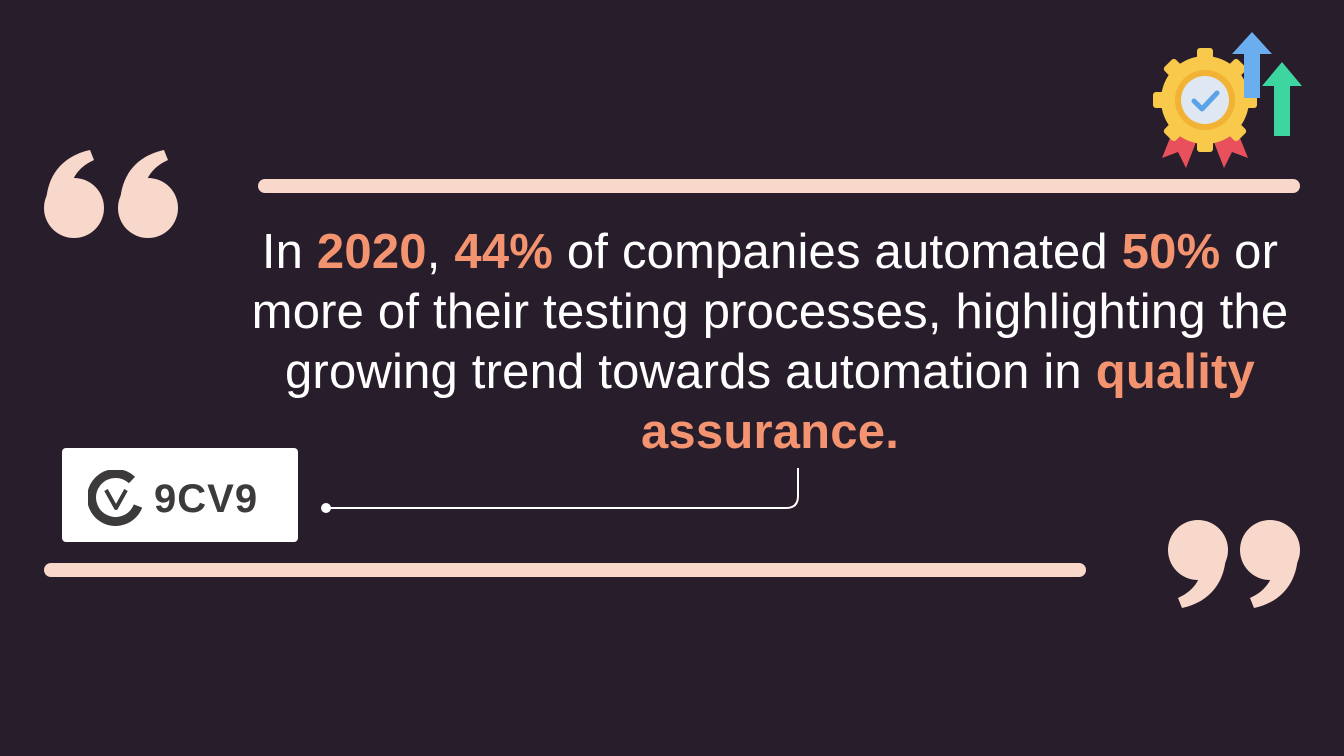 This screenshot has width=1344, height=756. Describe the element at coordinates (504, 252) in the screenshot. I see `highlight-percent-companies: 44%` at that location.